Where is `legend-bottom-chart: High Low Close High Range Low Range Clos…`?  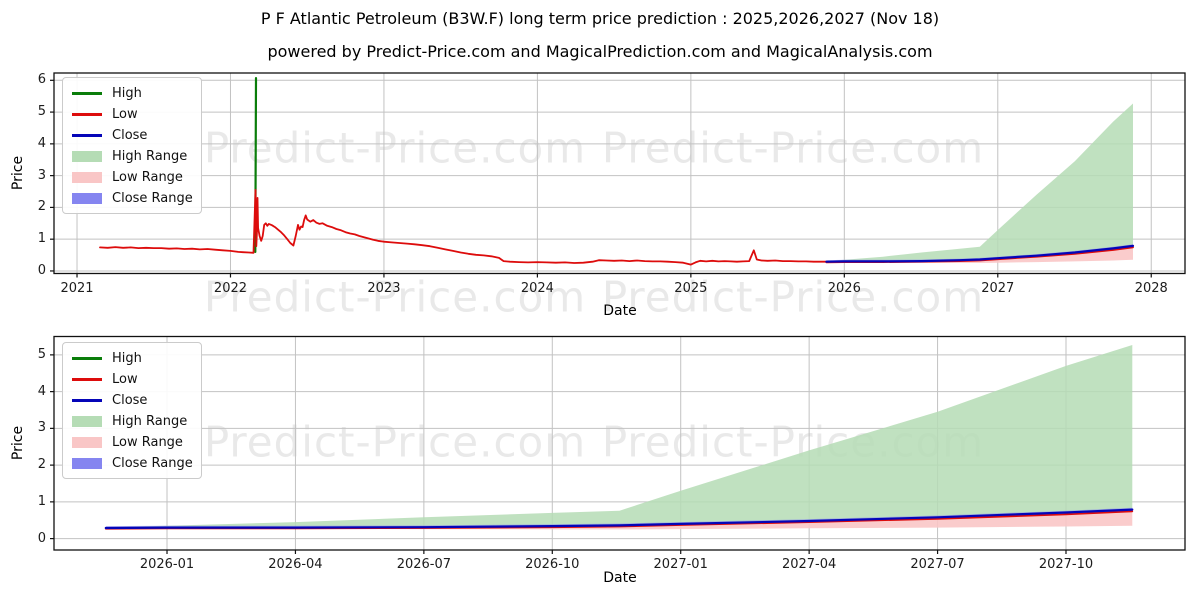 legend-bottom-chart: High Low Close High Range Low Range Clos… is located at coordinates (132, 410).